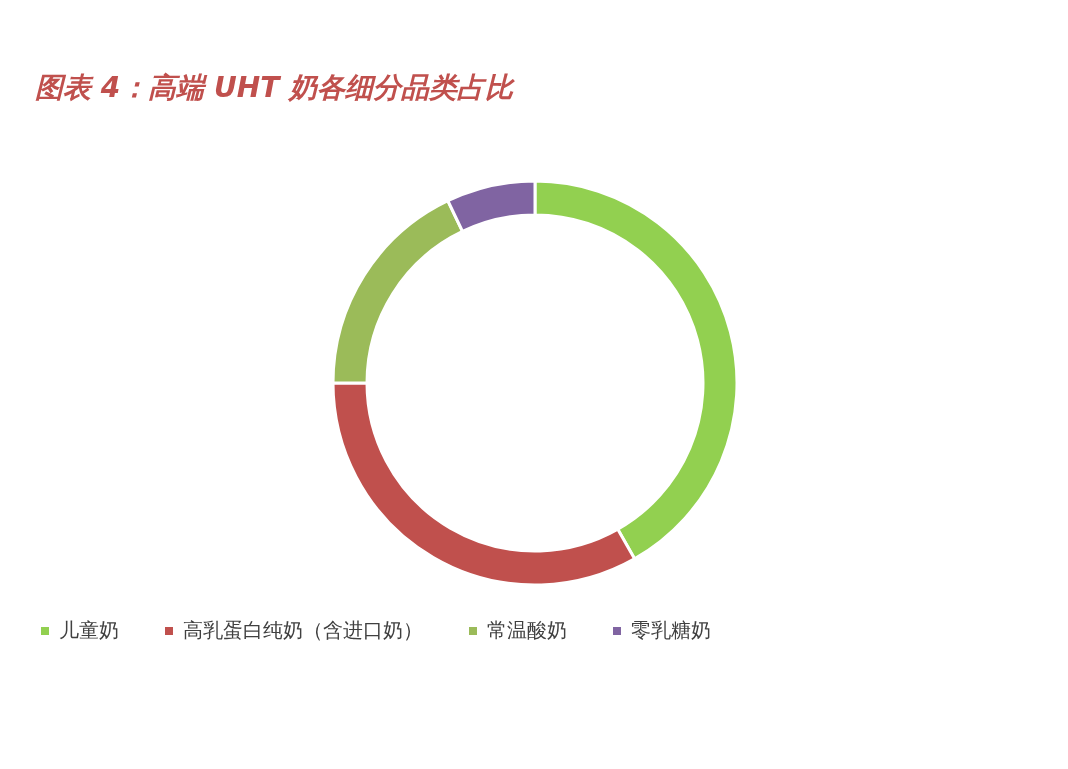 Image resolution: width=1068 pixels, height=769 pixels. Describe the element at coordinates (671, 630) in the screenshot. I see `legend-label: 零乳糖奶` at that location.